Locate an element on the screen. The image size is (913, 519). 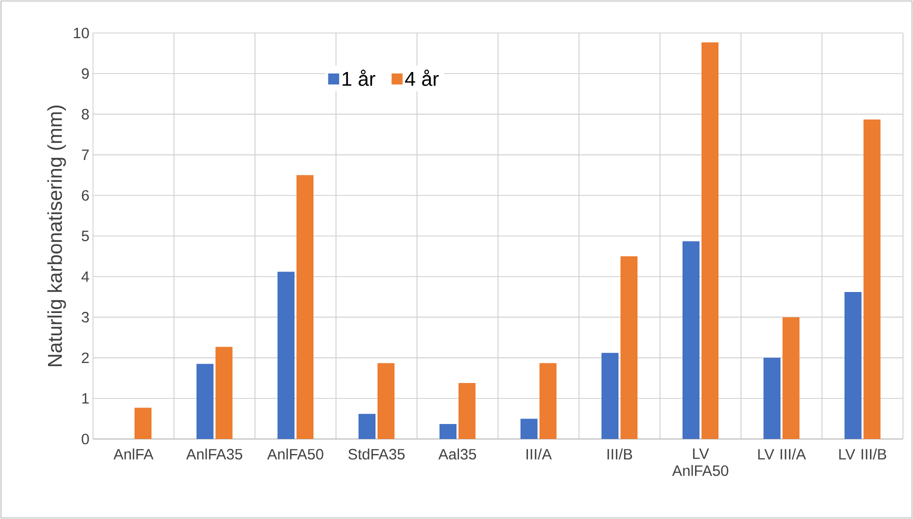
y-tick-label: 0 is located at coordinates (85, 439).